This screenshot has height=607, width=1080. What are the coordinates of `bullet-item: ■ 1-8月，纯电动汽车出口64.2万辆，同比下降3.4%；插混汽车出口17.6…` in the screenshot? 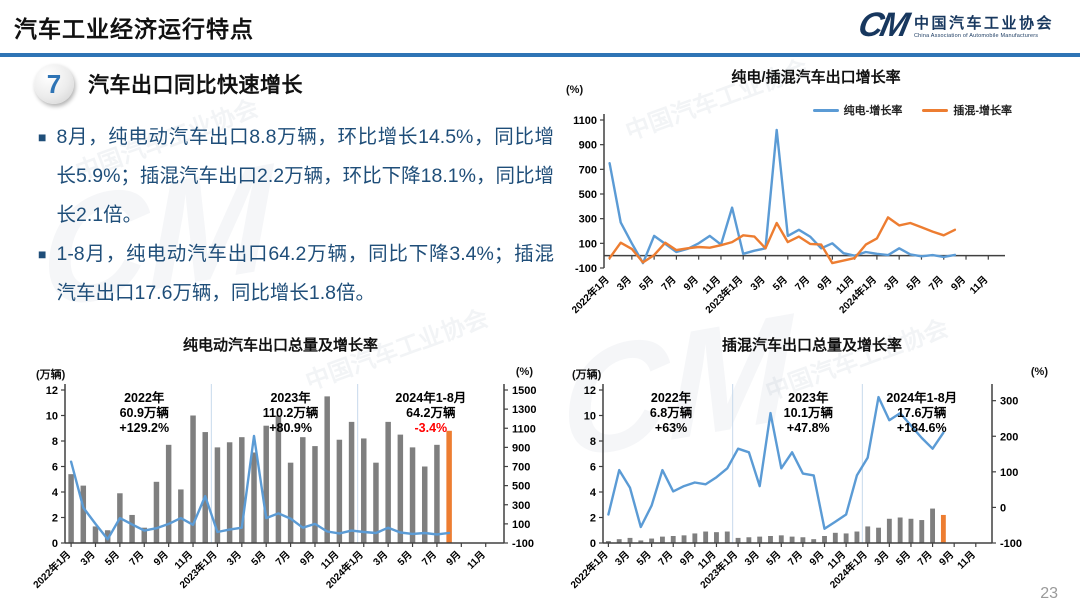 It's located at (296, 274).